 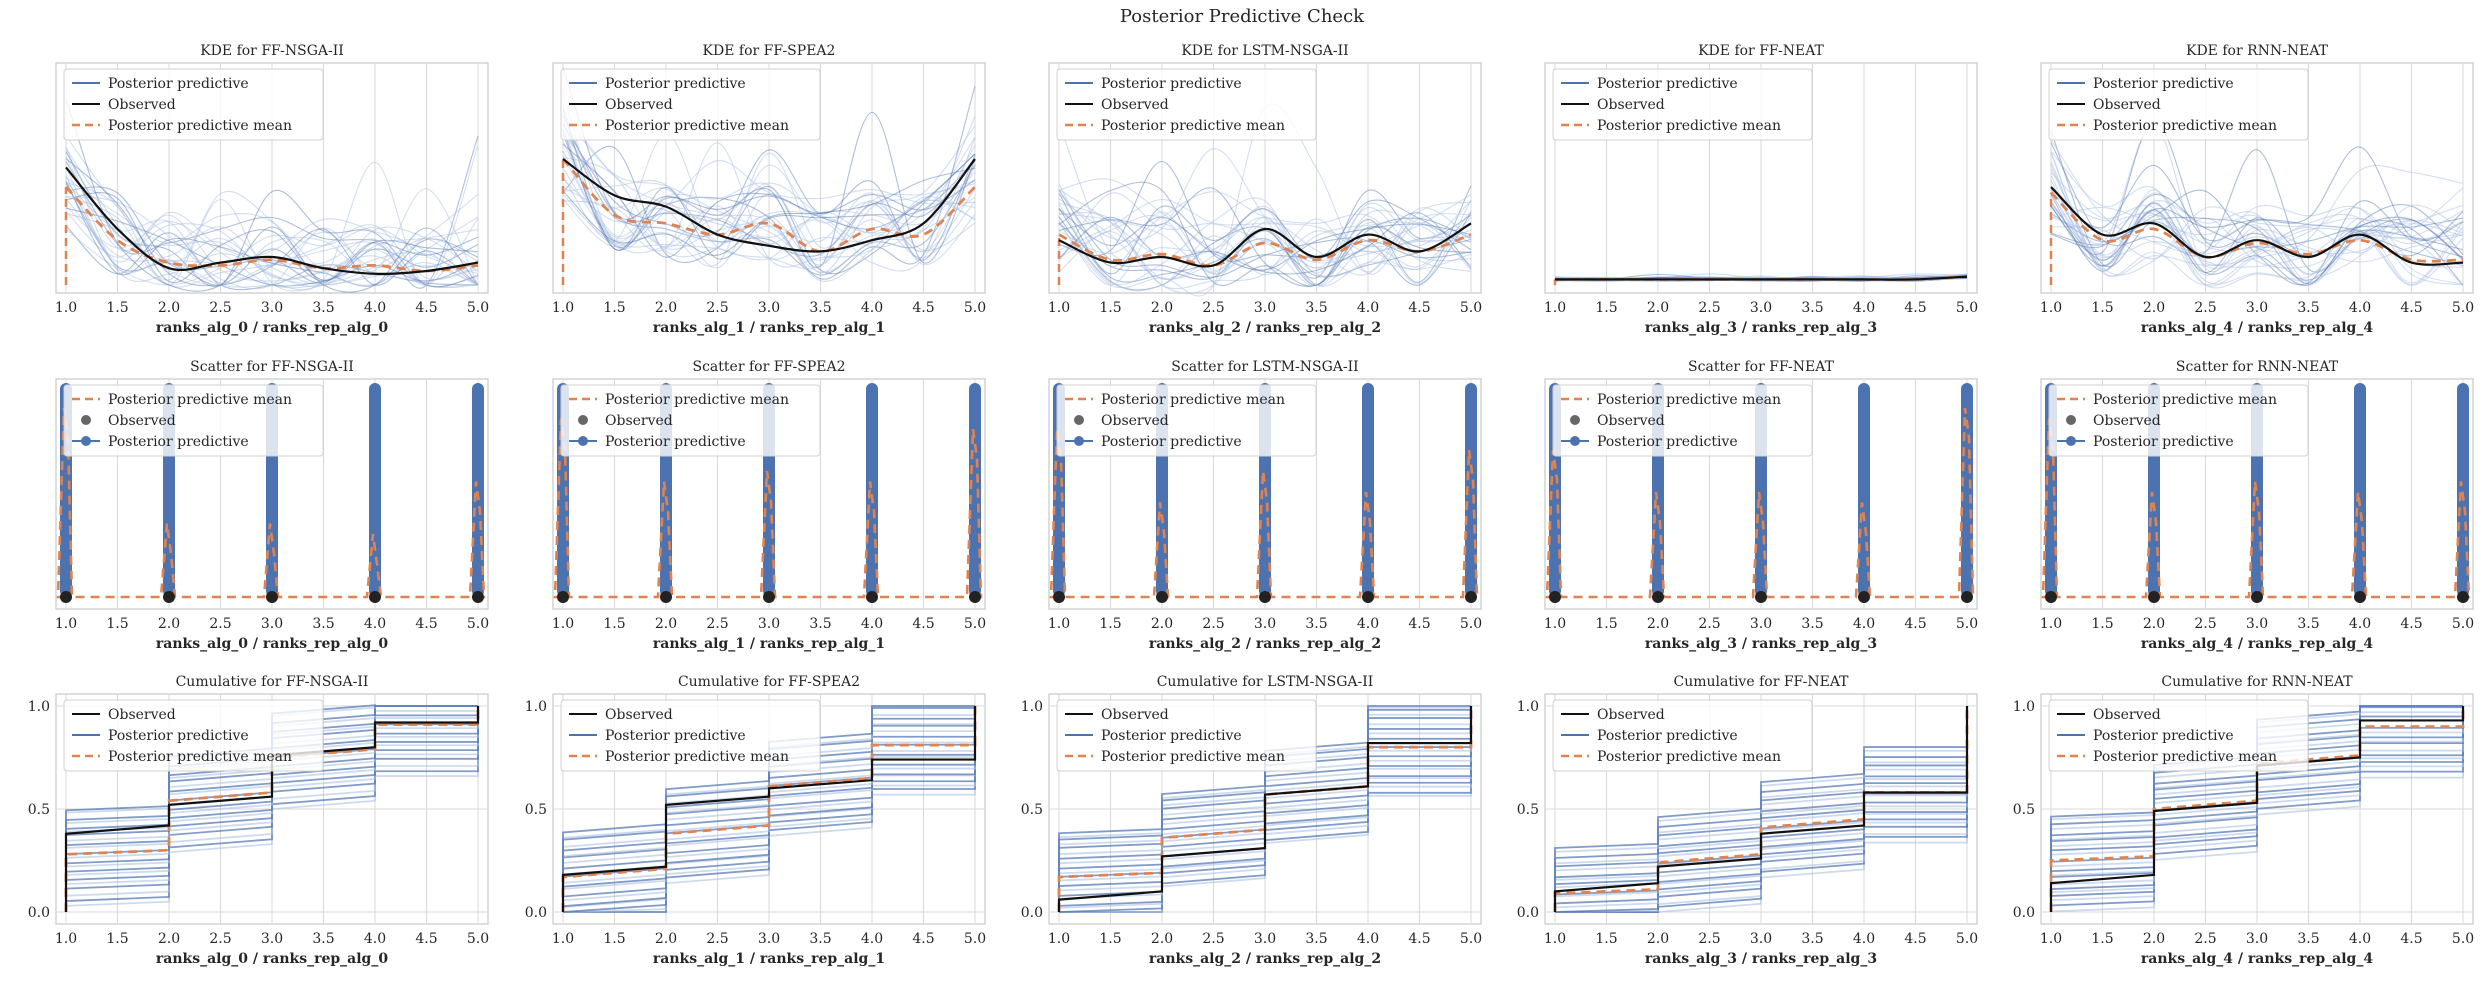 I want to click on y-tick-label: 0.0, so click(x=1032, y=913).